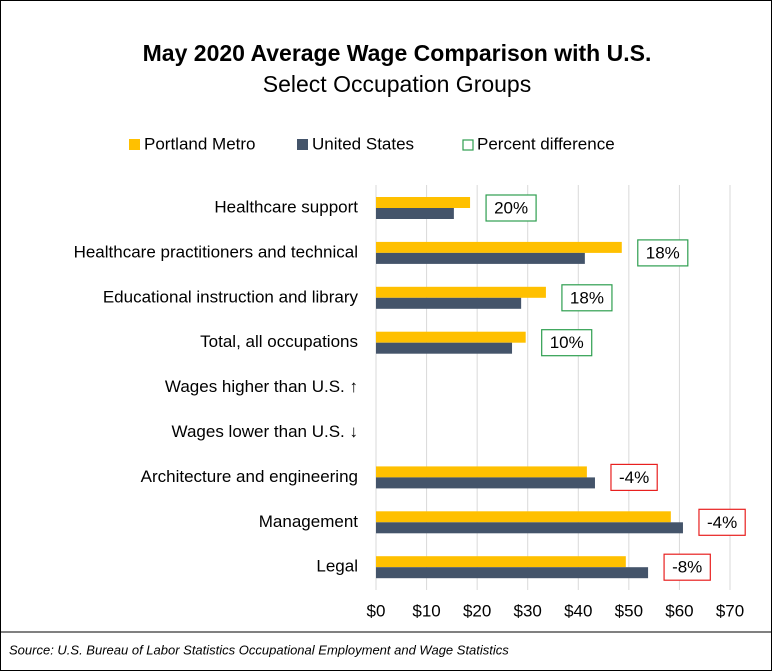 This screenshot has width=772, height=671. I want to click on percent-label: -8%, so click(687, 567).